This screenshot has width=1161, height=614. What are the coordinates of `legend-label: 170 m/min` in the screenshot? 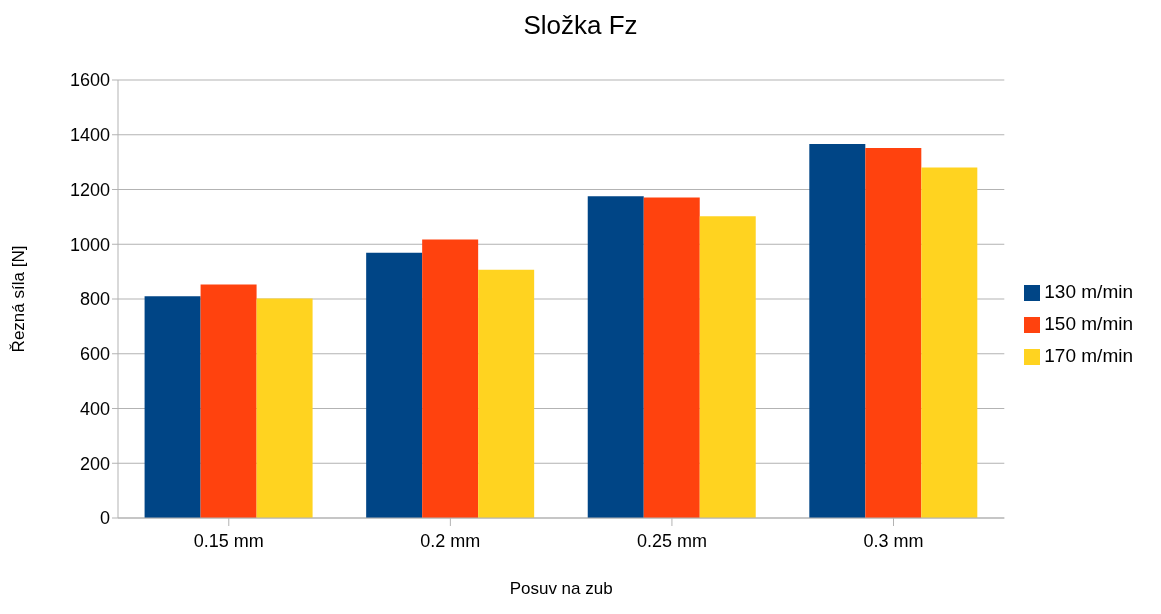 It's located at (1088, 355).